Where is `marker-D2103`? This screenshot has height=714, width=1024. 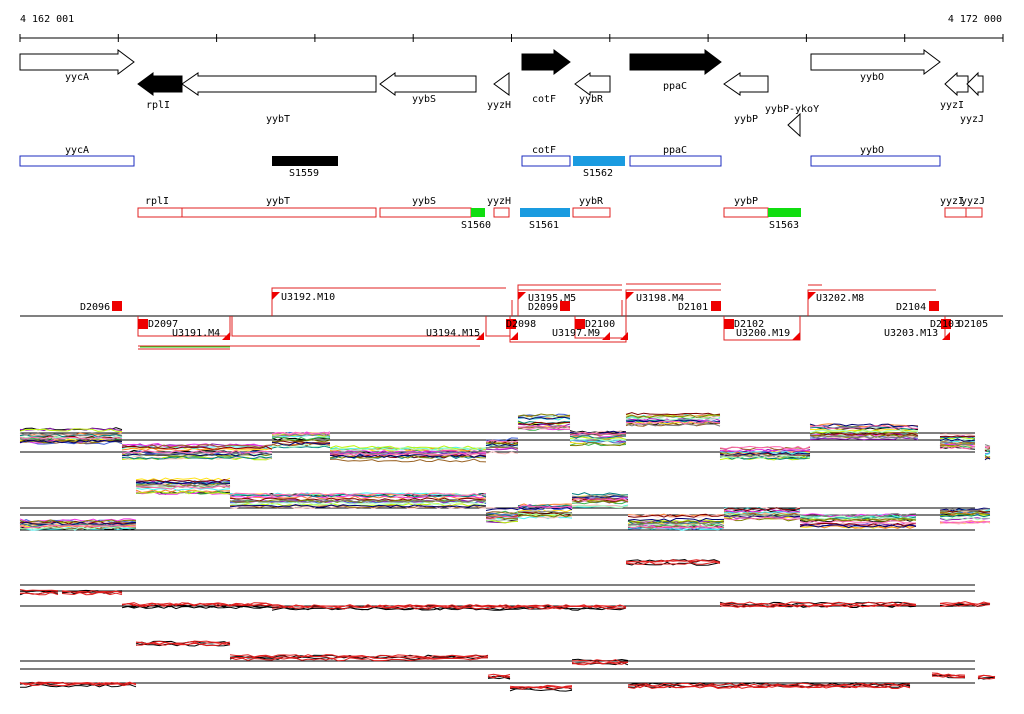
marker-D2103 is located at coordinates (946, 324).